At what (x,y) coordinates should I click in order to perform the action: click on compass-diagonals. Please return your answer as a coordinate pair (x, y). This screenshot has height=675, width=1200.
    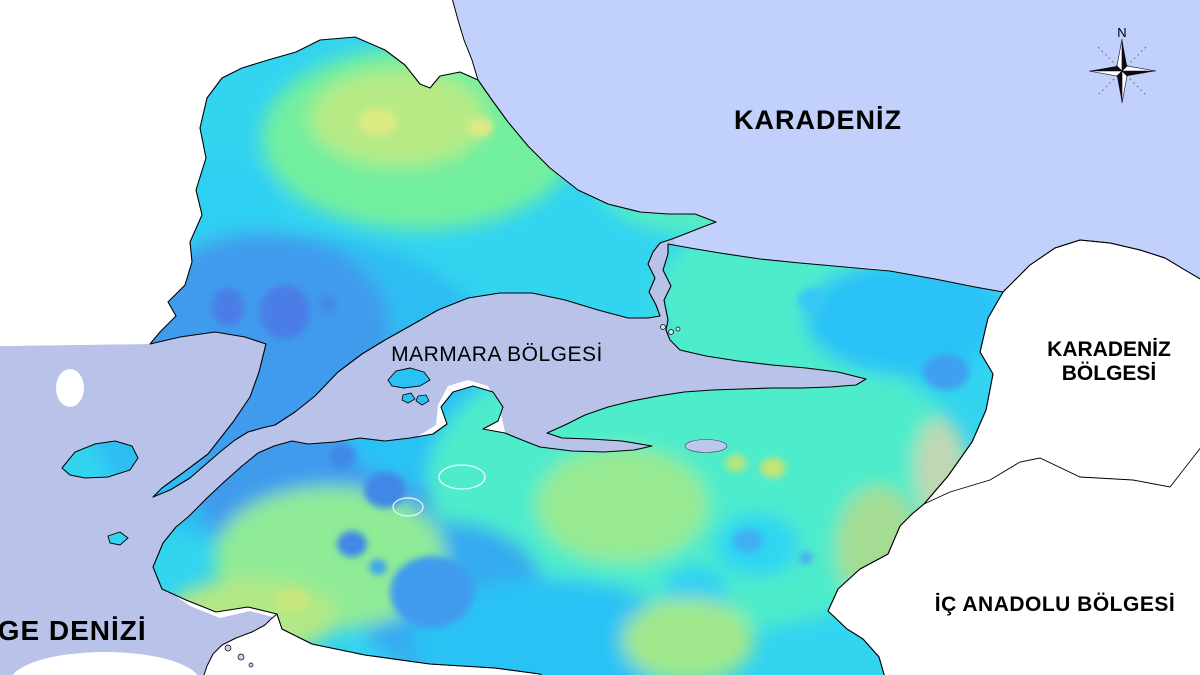
    Looking at the image, I should click on (1122, 71).